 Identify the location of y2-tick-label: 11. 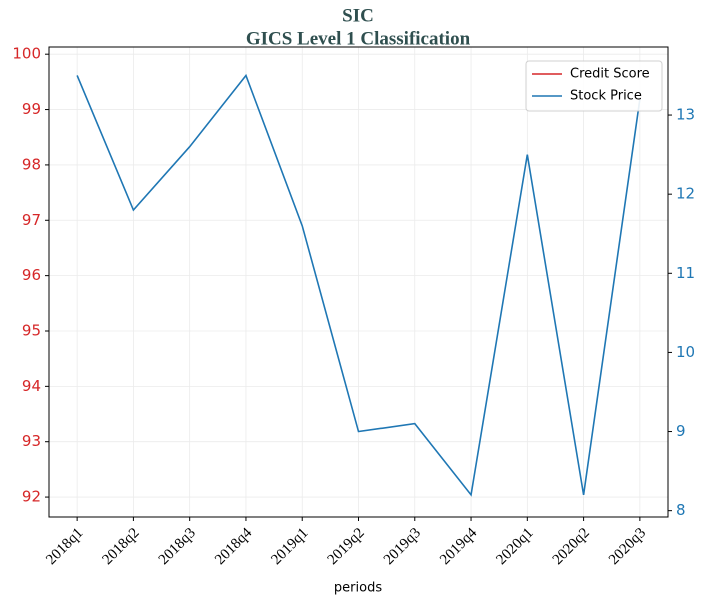
(685, 273).